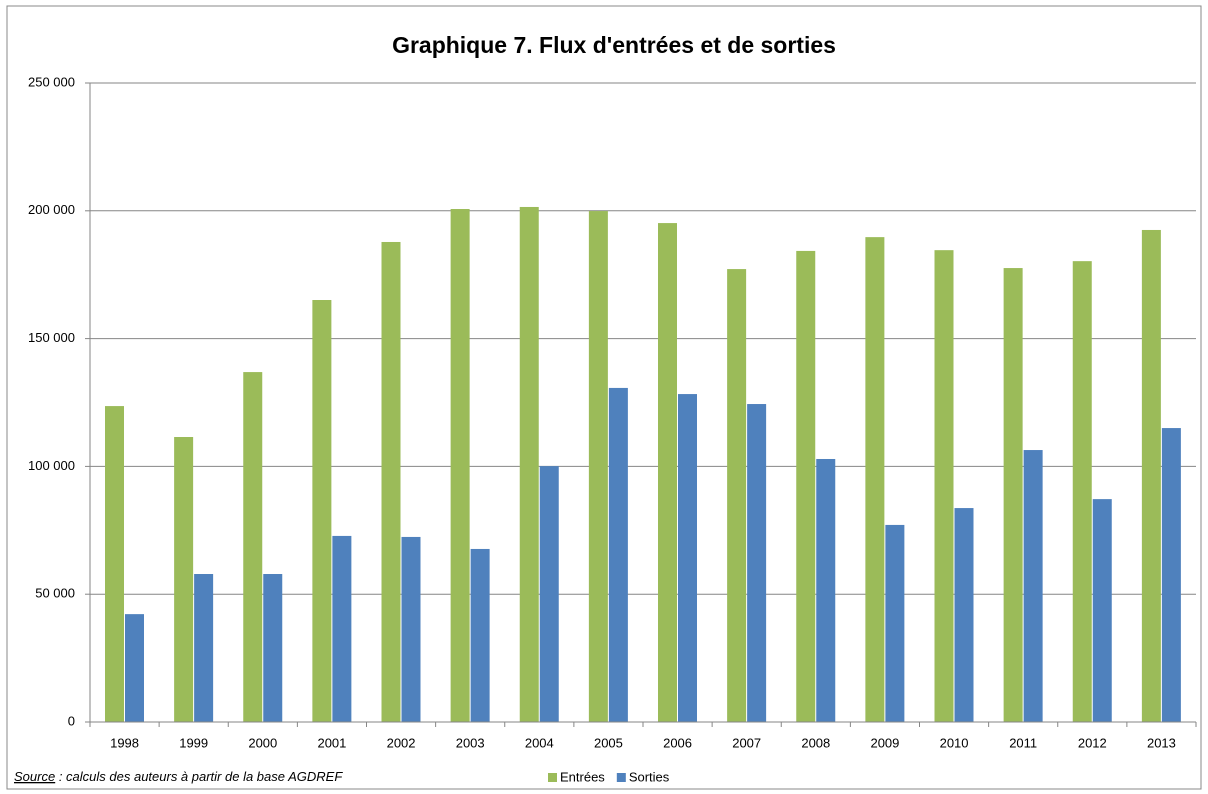  What do you see at coordinates (608, 742) in the screenshot?
I see `x-tick-label: 2005` at bounding box center [608, 742].